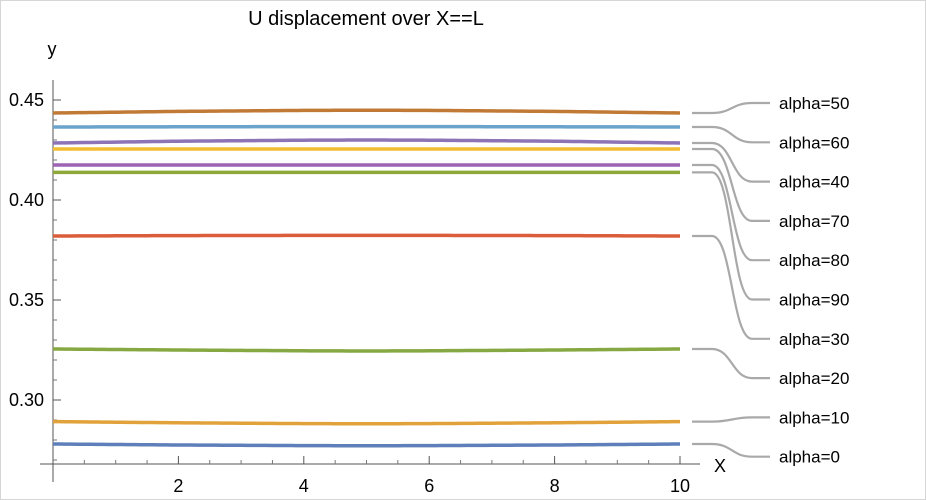 Image resolution: width=926 pixels, height=500 pixels. What do you see at coordinates (26, 200) in the screenshot?
I see `y-tick-label: 0.40` at bounding box center [26, 200].